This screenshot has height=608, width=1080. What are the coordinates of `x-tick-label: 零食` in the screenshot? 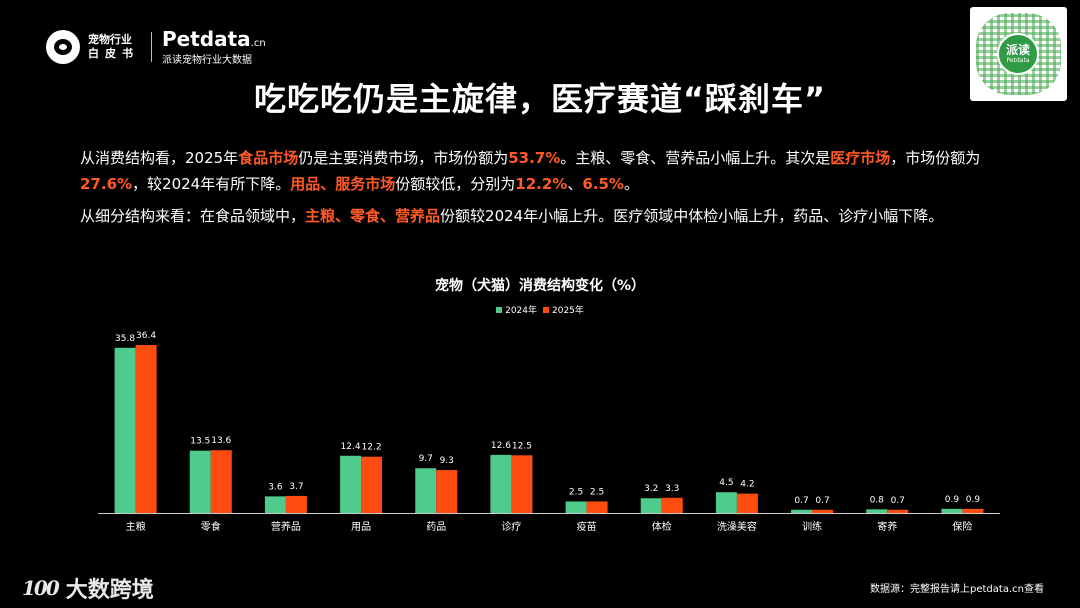 It's located at (211, 526).